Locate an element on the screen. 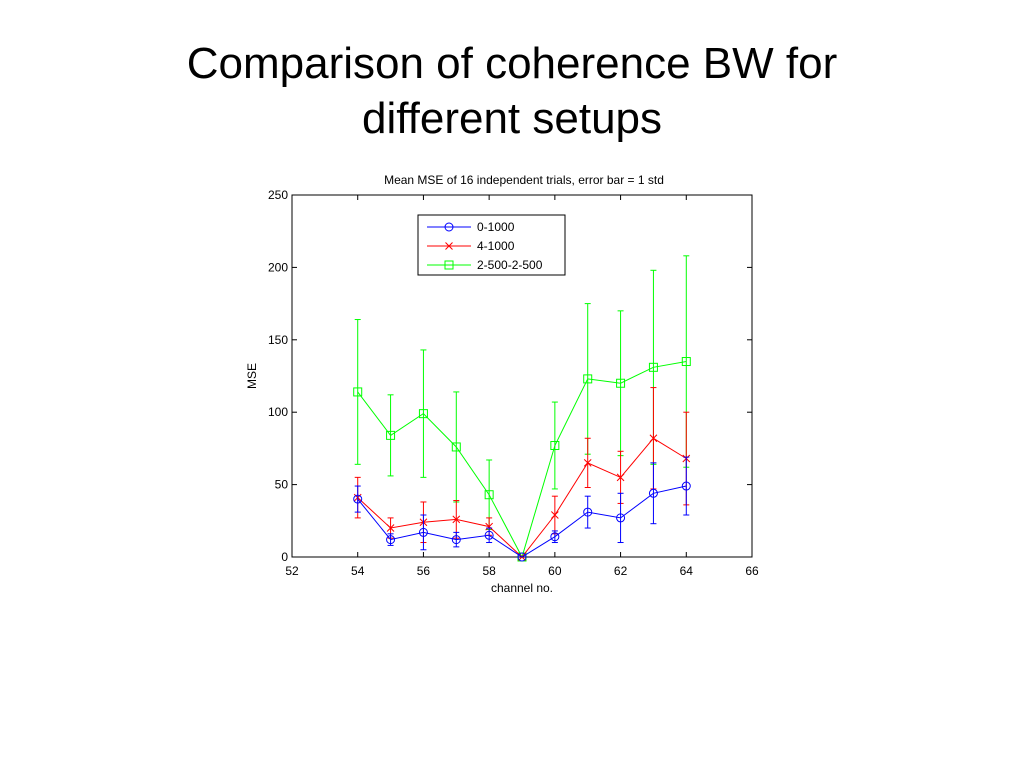  legend-label: 2-500-2-500 is located at coordinates (510, 265).